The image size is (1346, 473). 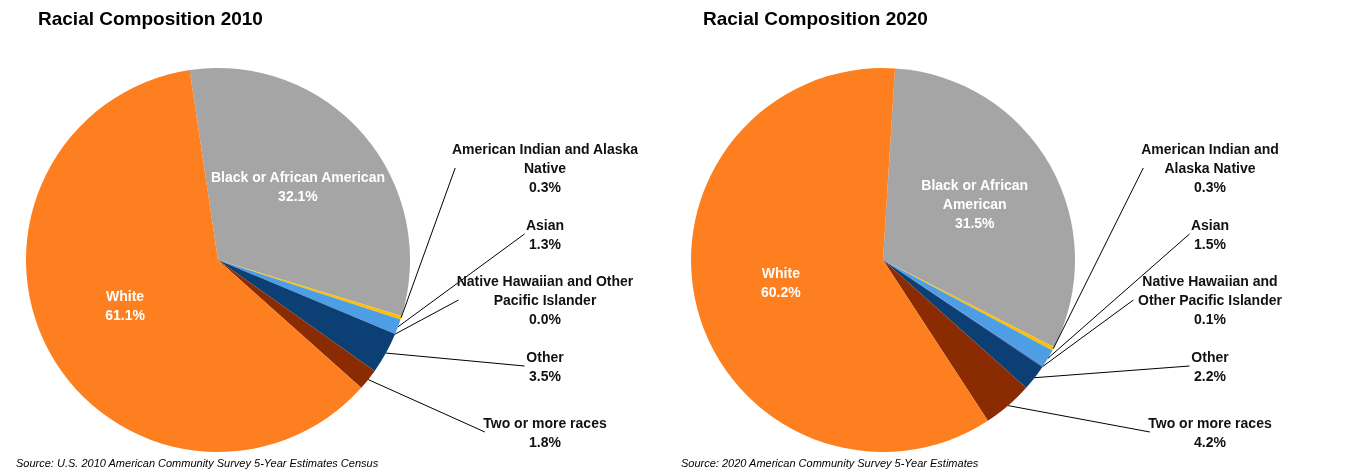 I want to click on data-label: 3.5%, so click(x=545, y=375).